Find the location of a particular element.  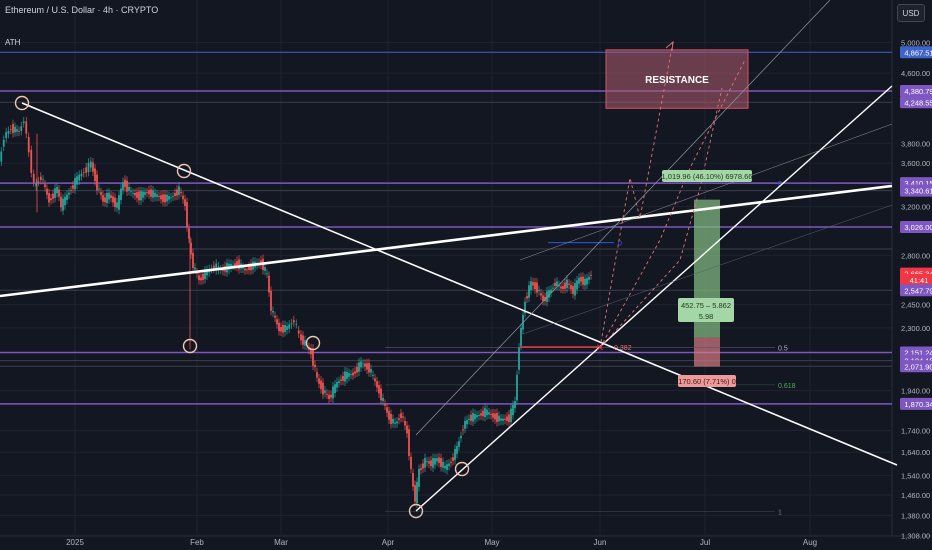

fib-level-label: 0 is located at coordinates (620, 244).